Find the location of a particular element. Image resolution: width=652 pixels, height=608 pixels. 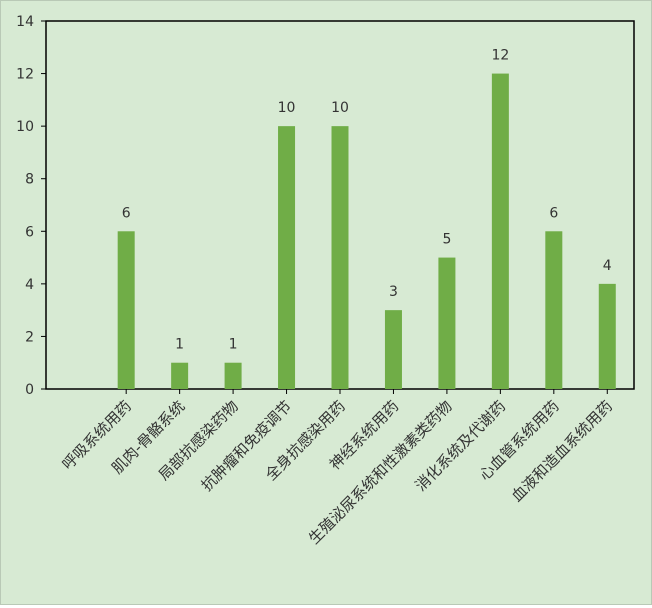

y-tick-label: 2 is located at coordinates (29, 337).